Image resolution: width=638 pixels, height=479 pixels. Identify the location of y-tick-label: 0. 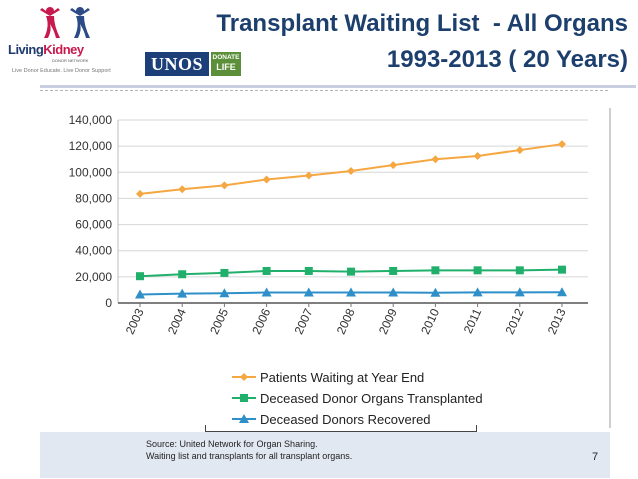
(108, 303).